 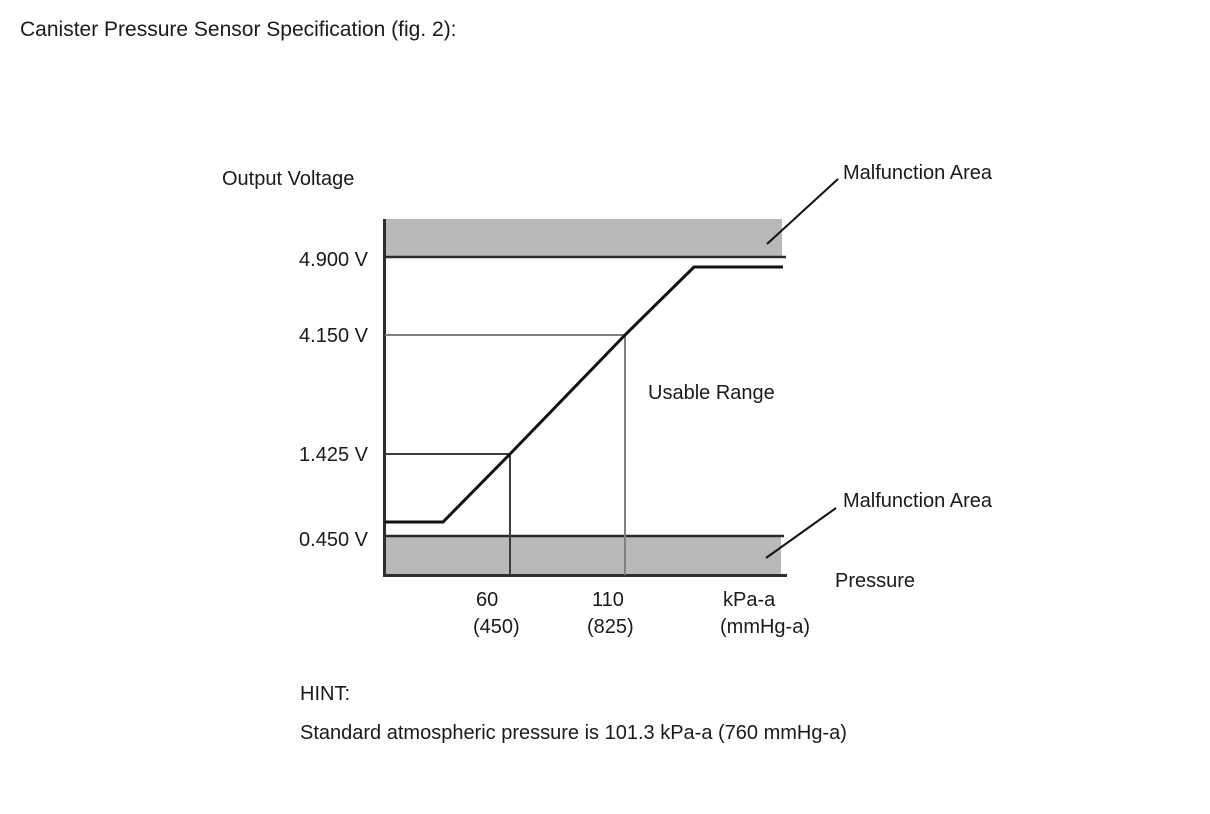 What do you see at coordinates (801, 533) in the screenshot?
I see `leader-line-bottom-malfunction` at bounding box center [801, 533].